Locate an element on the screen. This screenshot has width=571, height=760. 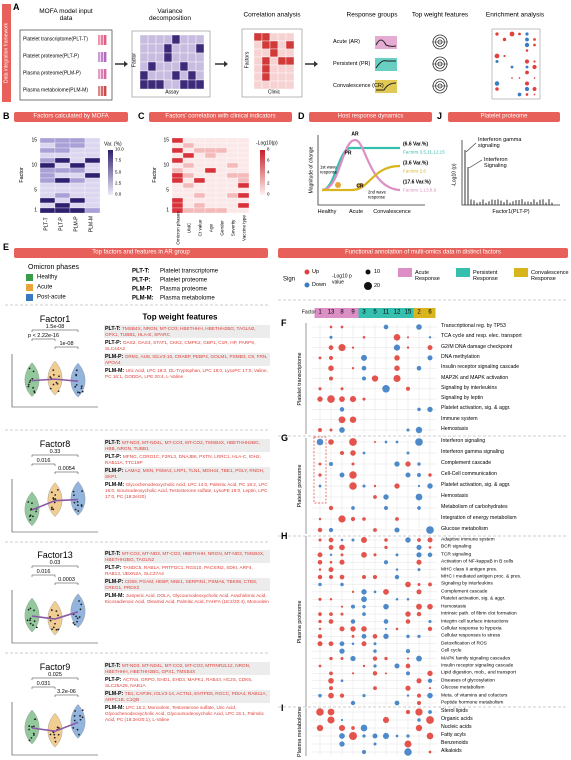
legend-dot is located at coordinates (307, 285).